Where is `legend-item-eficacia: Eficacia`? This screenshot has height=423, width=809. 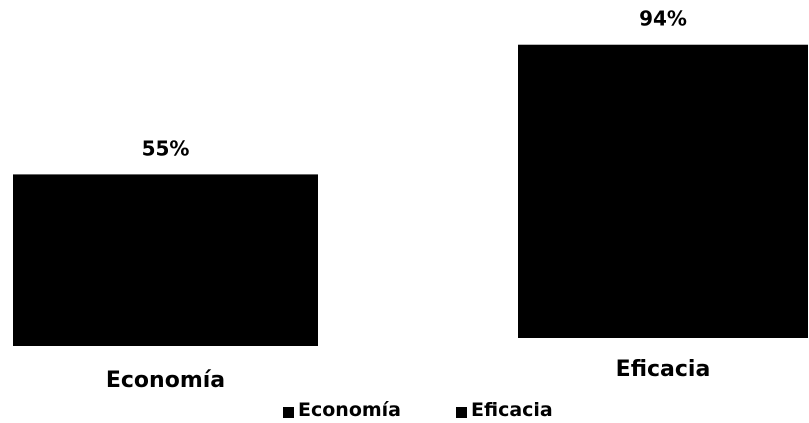
legend-item-eficacia: Eficacia is located at coordinates (504, 410).